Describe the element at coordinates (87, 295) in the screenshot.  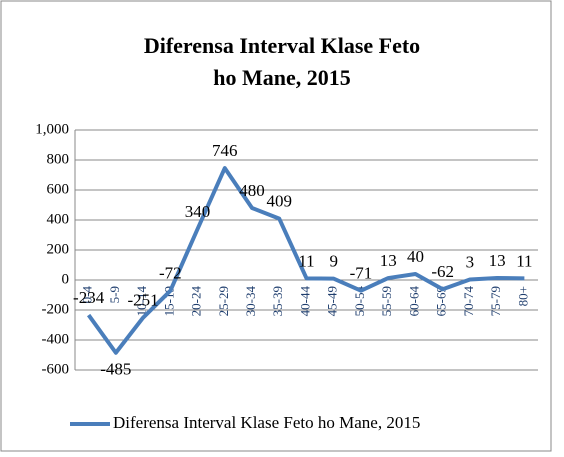
I see `x-tick-label: 0-4` at that location.